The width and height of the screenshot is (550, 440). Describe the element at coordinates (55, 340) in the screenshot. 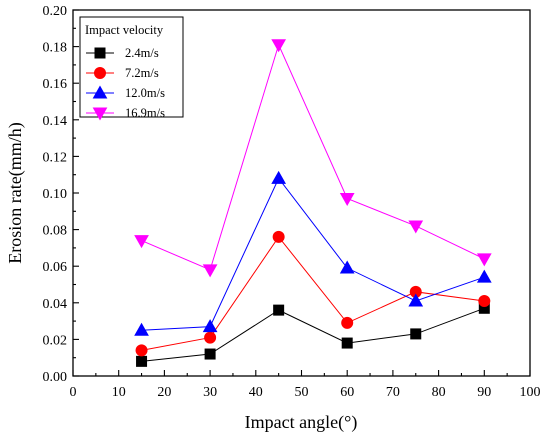

I see `y-tick-label: 0.02` at that location.